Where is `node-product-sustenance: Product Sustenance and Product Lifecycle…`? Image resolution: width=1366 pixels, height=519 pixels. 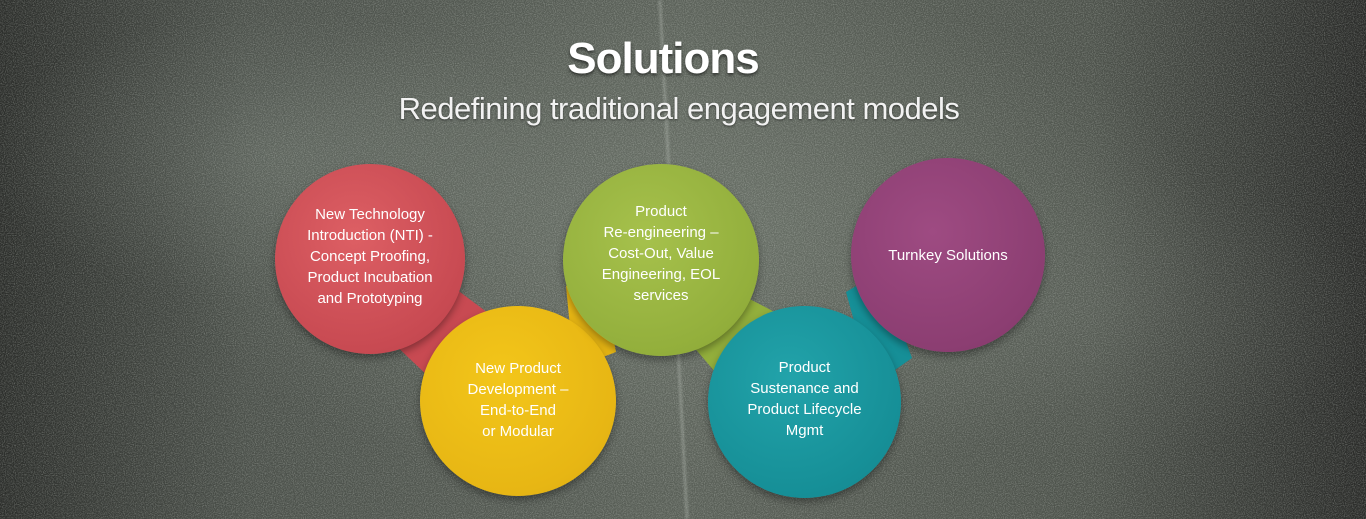 node-product-sustenance: Product Sustenance and Product Lifecycle… is located at coordinates (804, 402).